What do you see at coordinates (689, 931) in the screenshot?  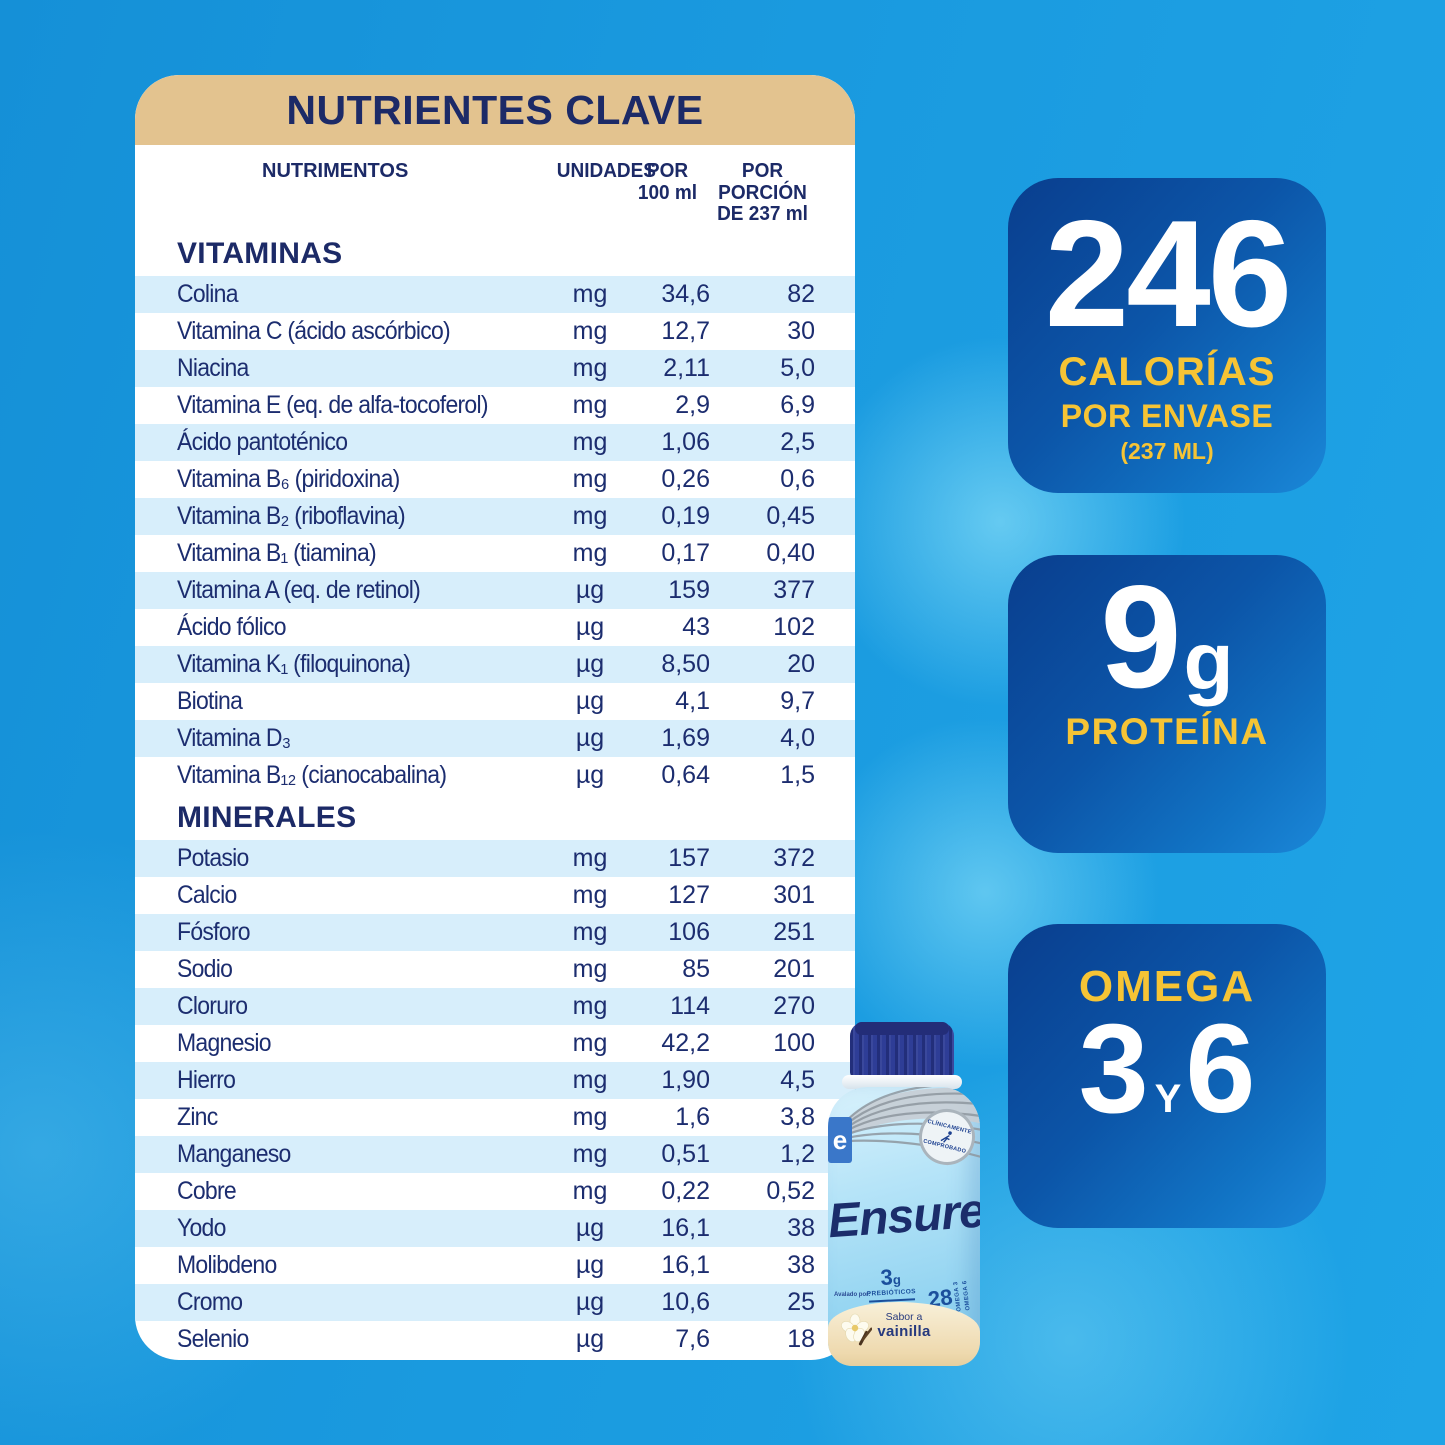 I see `value-per-100ml: 106` at bounding box center [689, 931].